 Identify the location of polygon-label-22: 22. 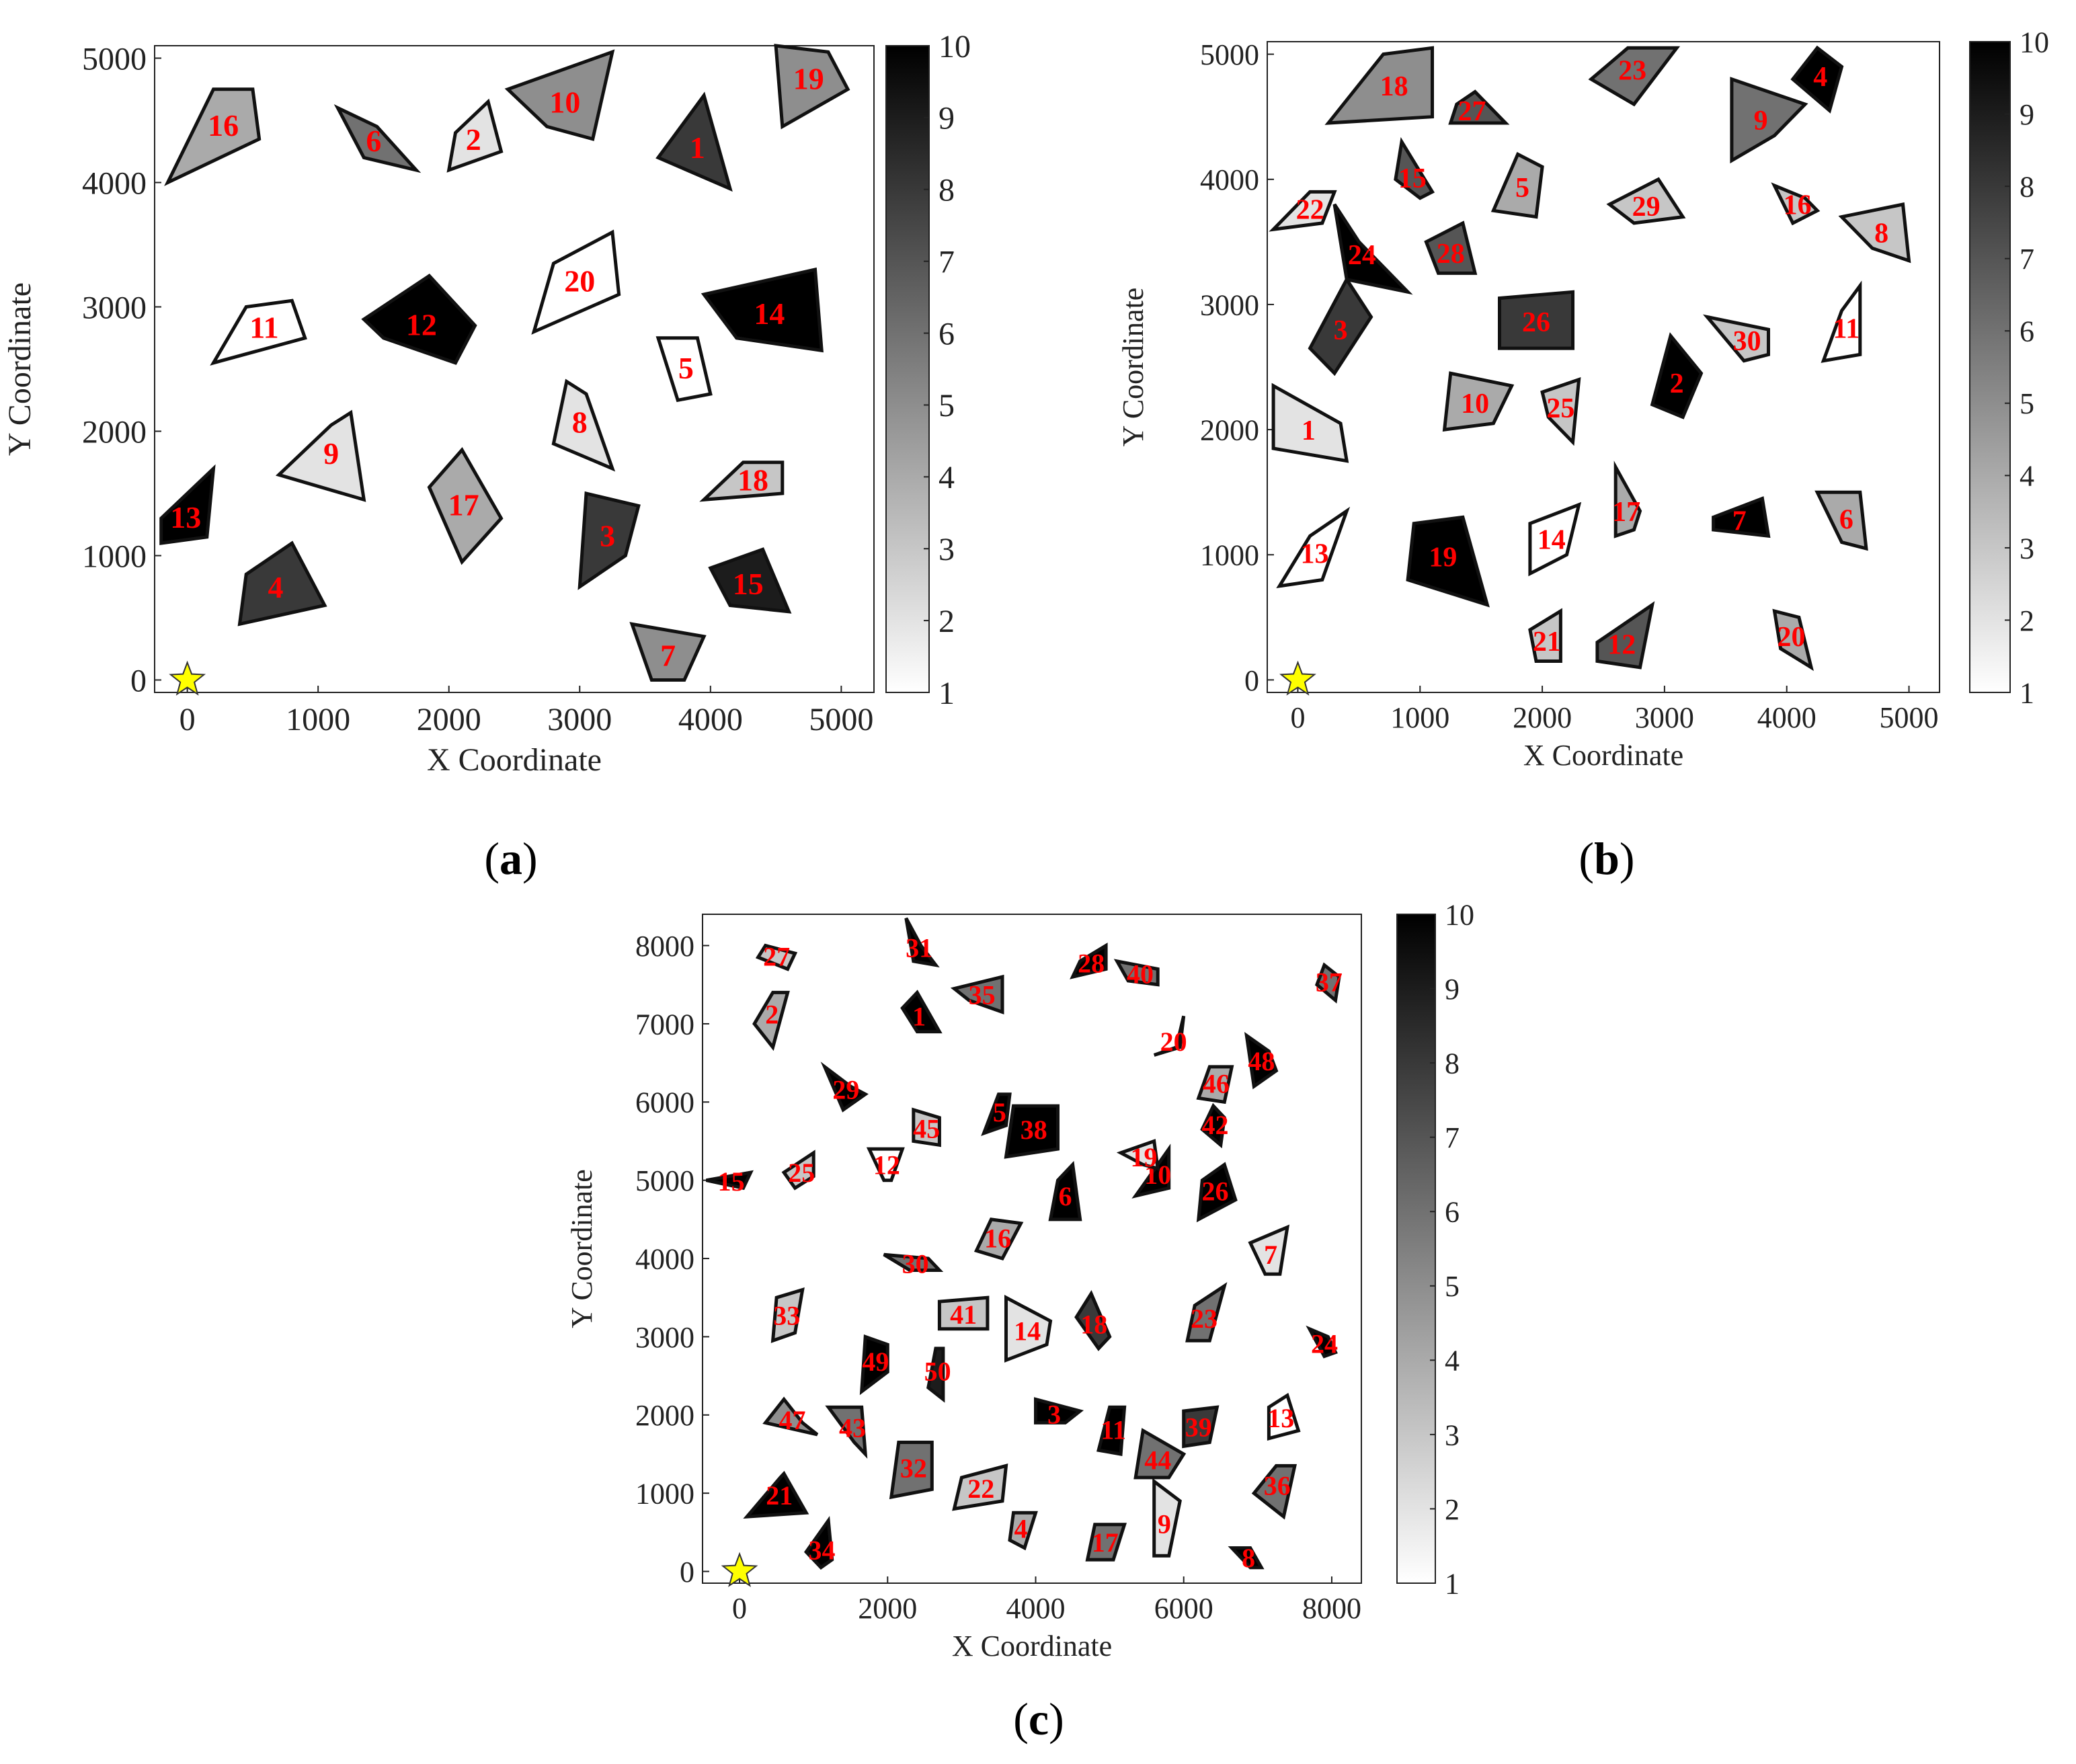
(980, 1489).